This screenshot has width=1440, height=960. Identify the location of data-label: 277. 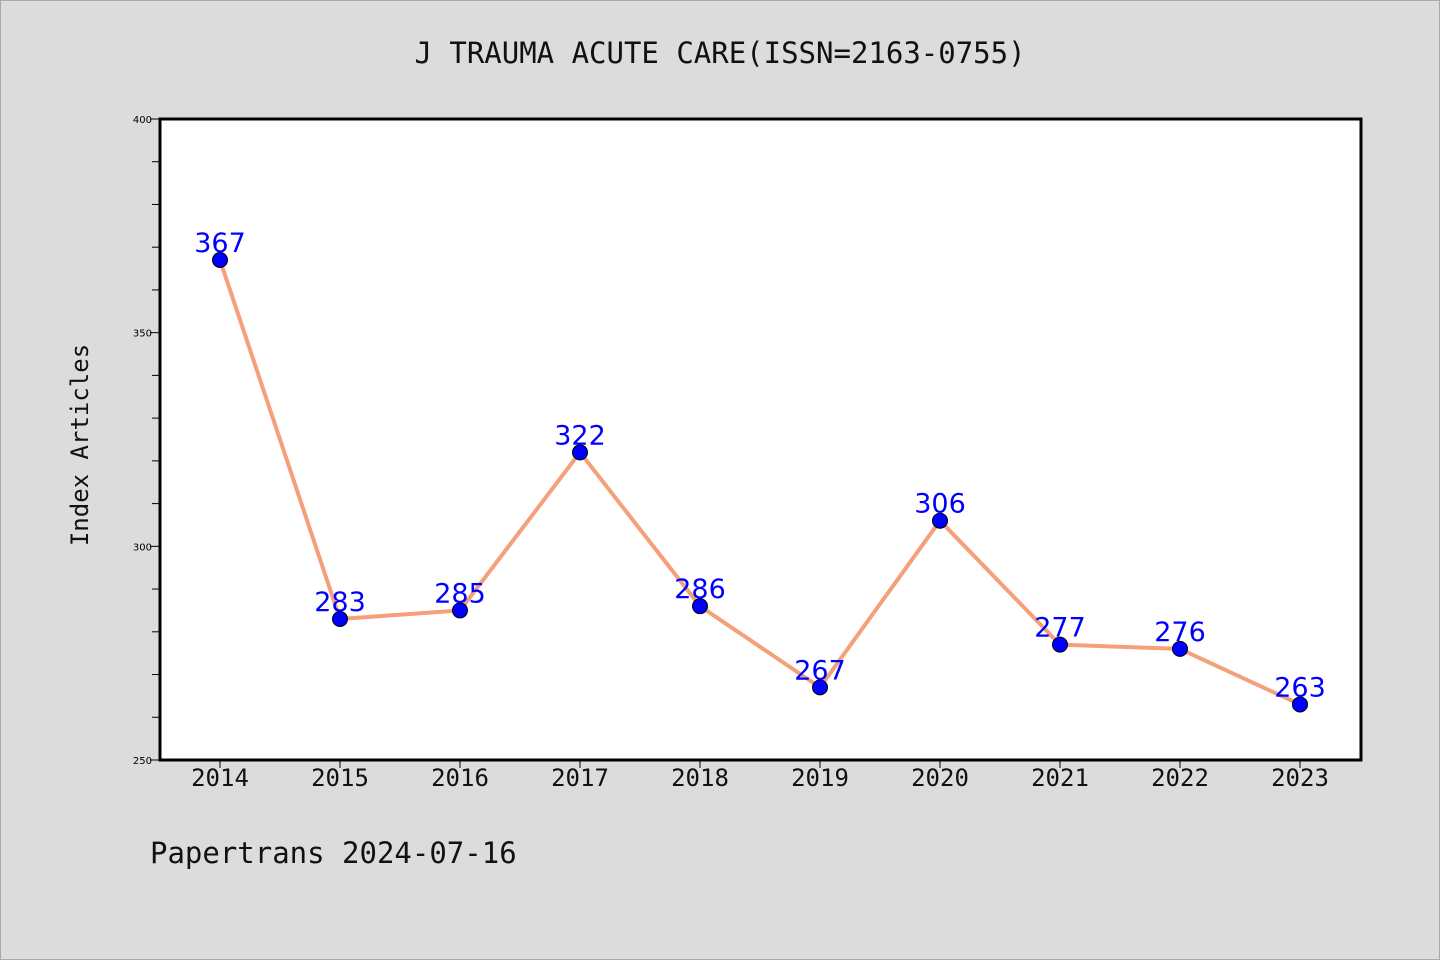
(1060, 628).